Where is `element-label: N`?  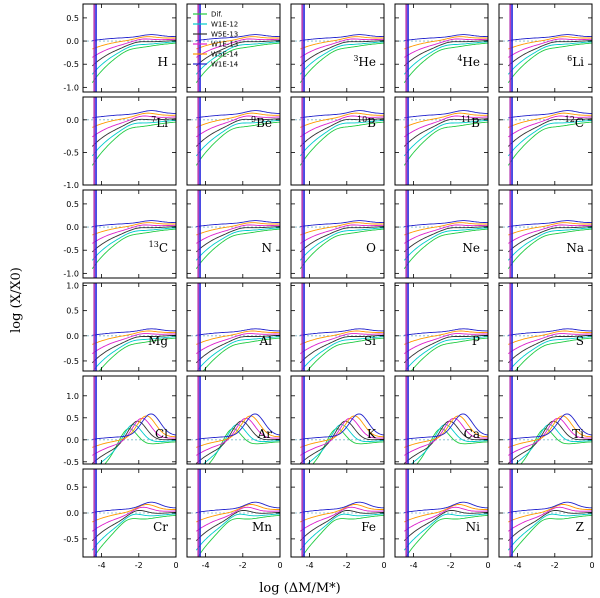
element-label: N is located at coordinates (267, 248).